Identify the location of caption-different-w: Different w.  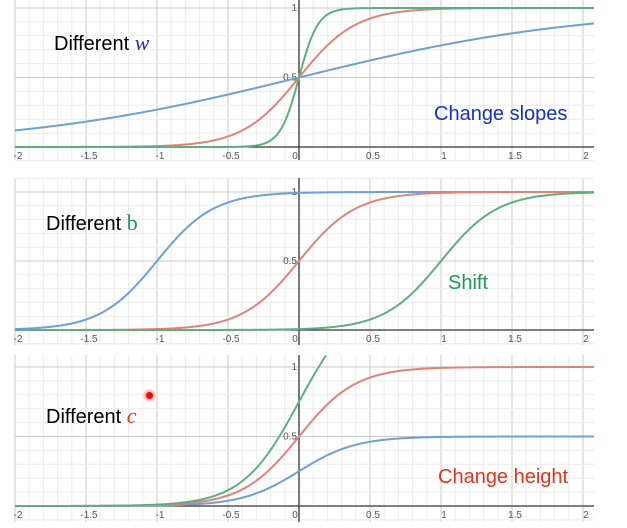
(101, 43).